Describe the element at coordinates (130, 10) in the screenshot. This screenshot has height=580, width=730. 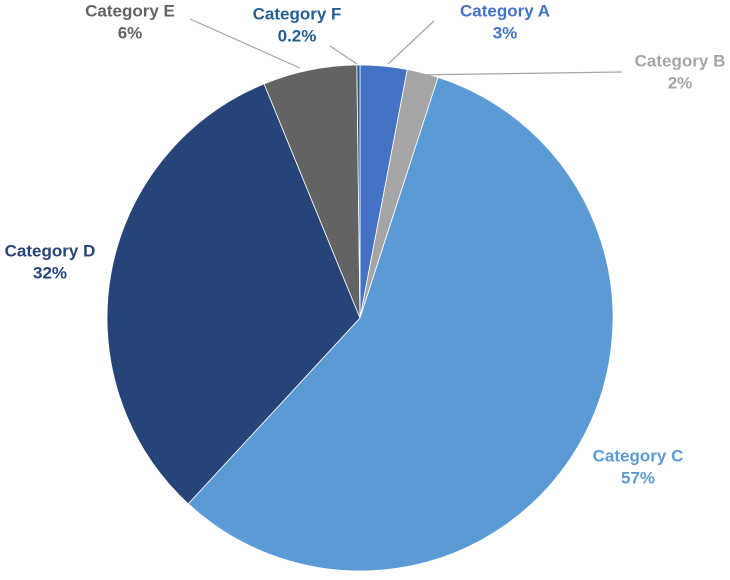
I see `category-label: Category E` at that location.